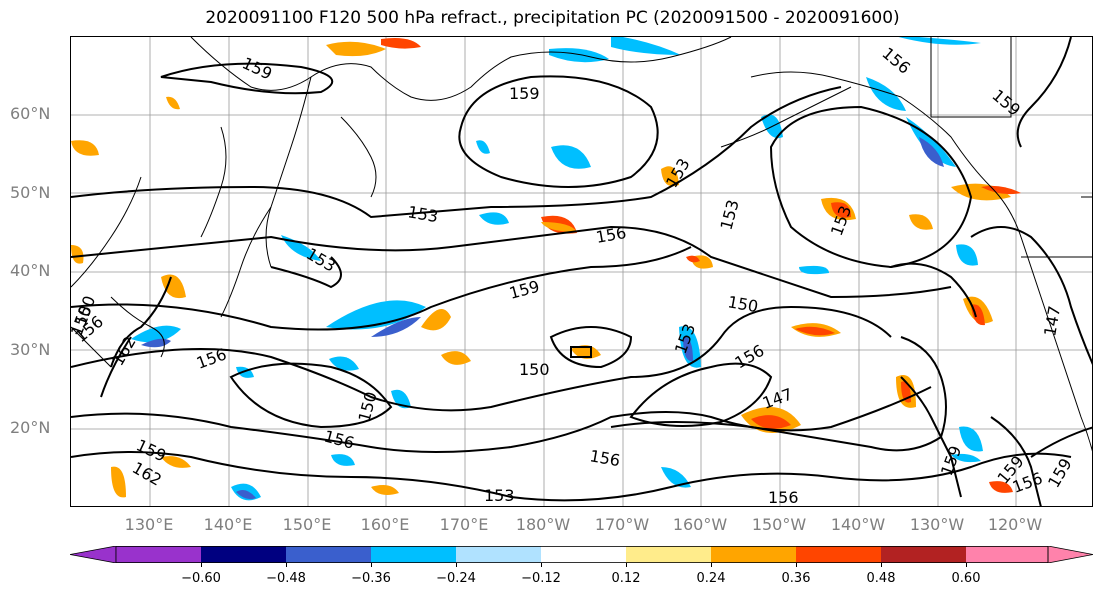 This screenshot has height=601, width=1105. I want to click on lon-label-160e: 160°E, so click(385, 524).